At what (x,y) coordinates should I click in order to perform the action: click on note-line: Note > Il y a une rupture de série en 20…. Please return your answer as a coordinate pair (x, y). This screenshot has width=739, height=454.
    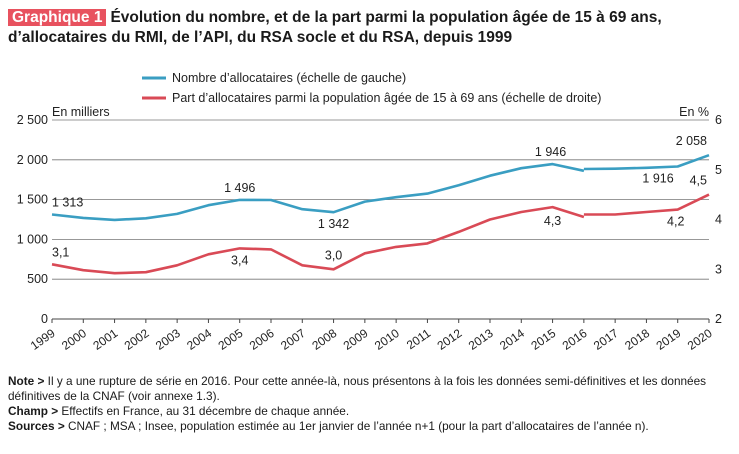
    Looking at the image, I should click on (370, 389).